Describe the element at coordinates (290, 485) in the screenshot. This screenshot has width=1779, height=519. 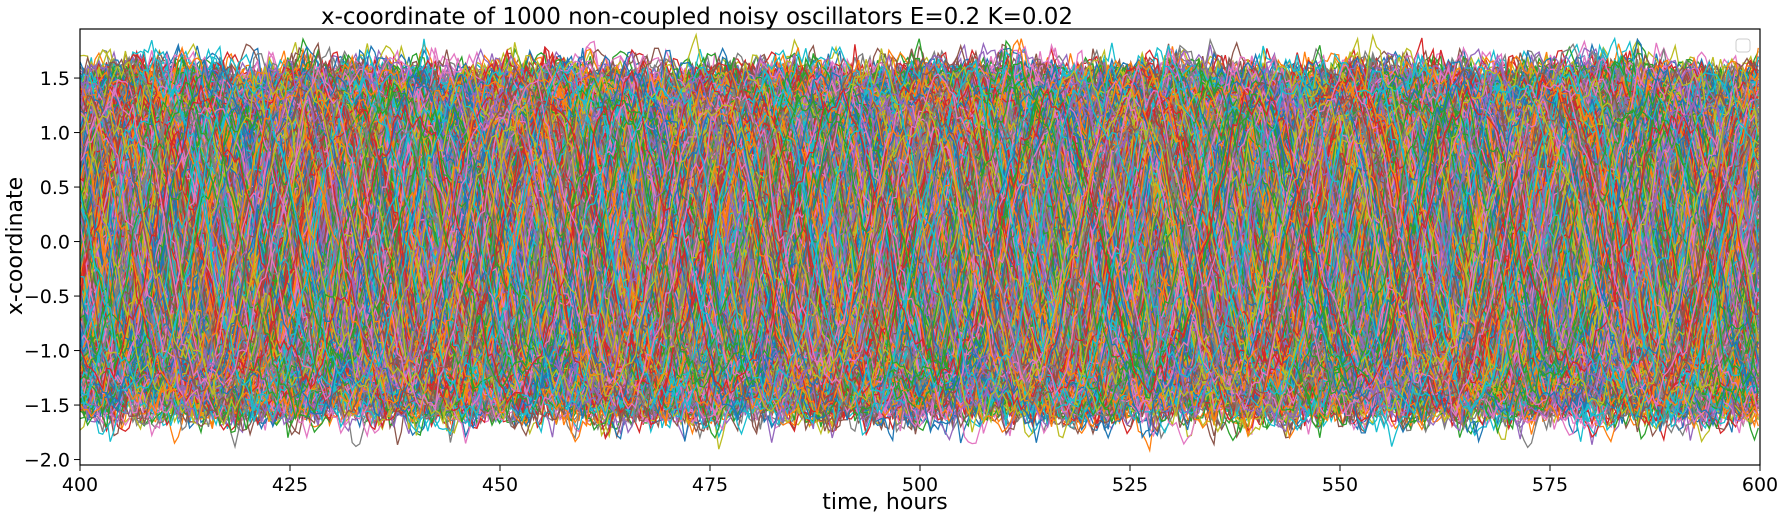
I see `x-tick-label: 425` at that location.